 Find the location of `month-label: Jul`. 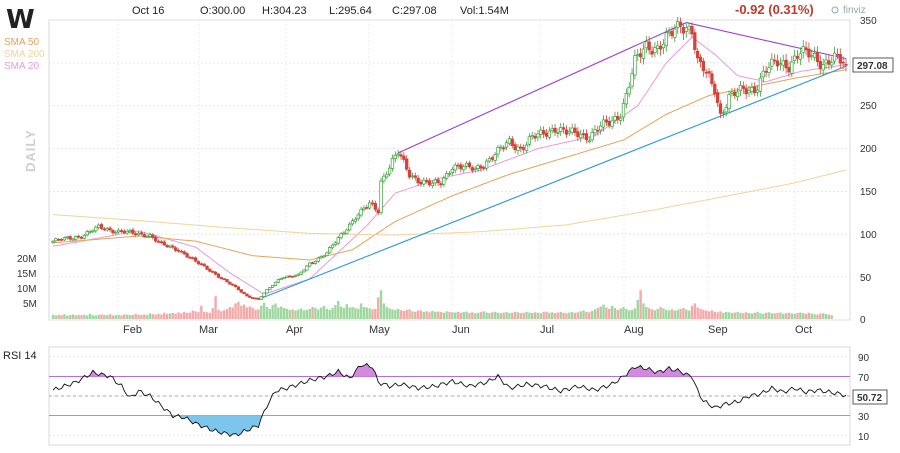

month-label: Jul is located at coordinates (547, 330).